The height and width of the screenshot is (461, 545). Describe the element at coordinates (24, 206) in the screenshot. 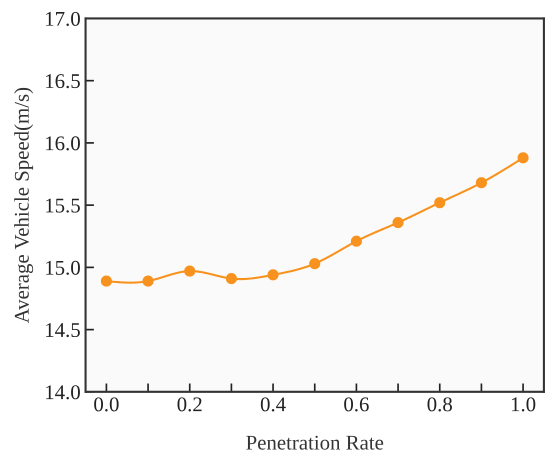

I see `y-axis-title: Average Vehicle Speed(m/s)` at that location.